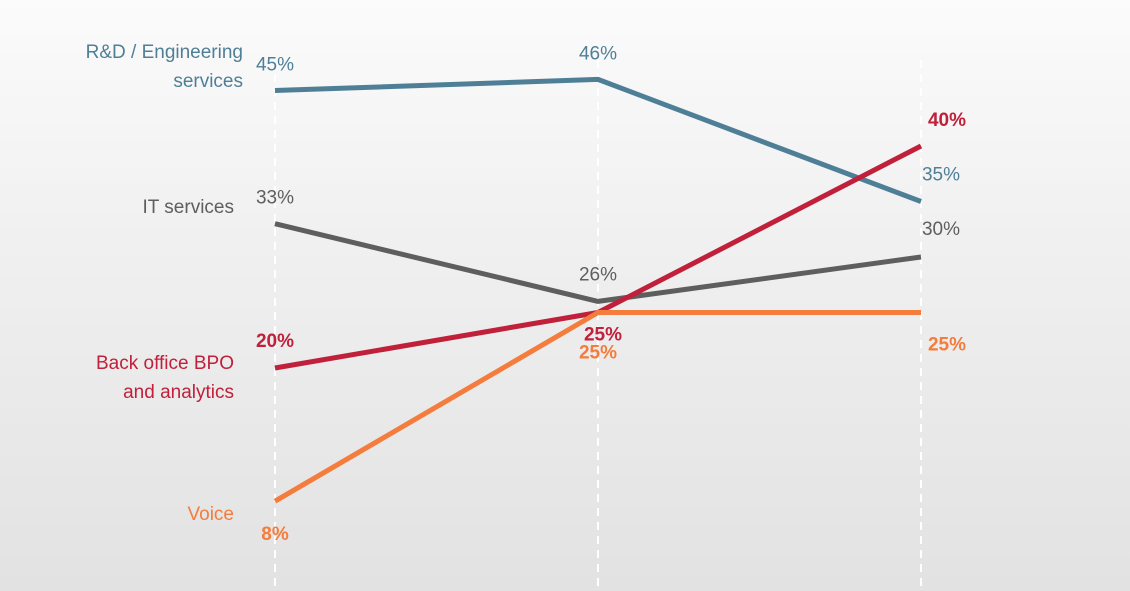 This screenshot has height=591, width=1130. I want to click on series-name-line: services, so click(208, 81).